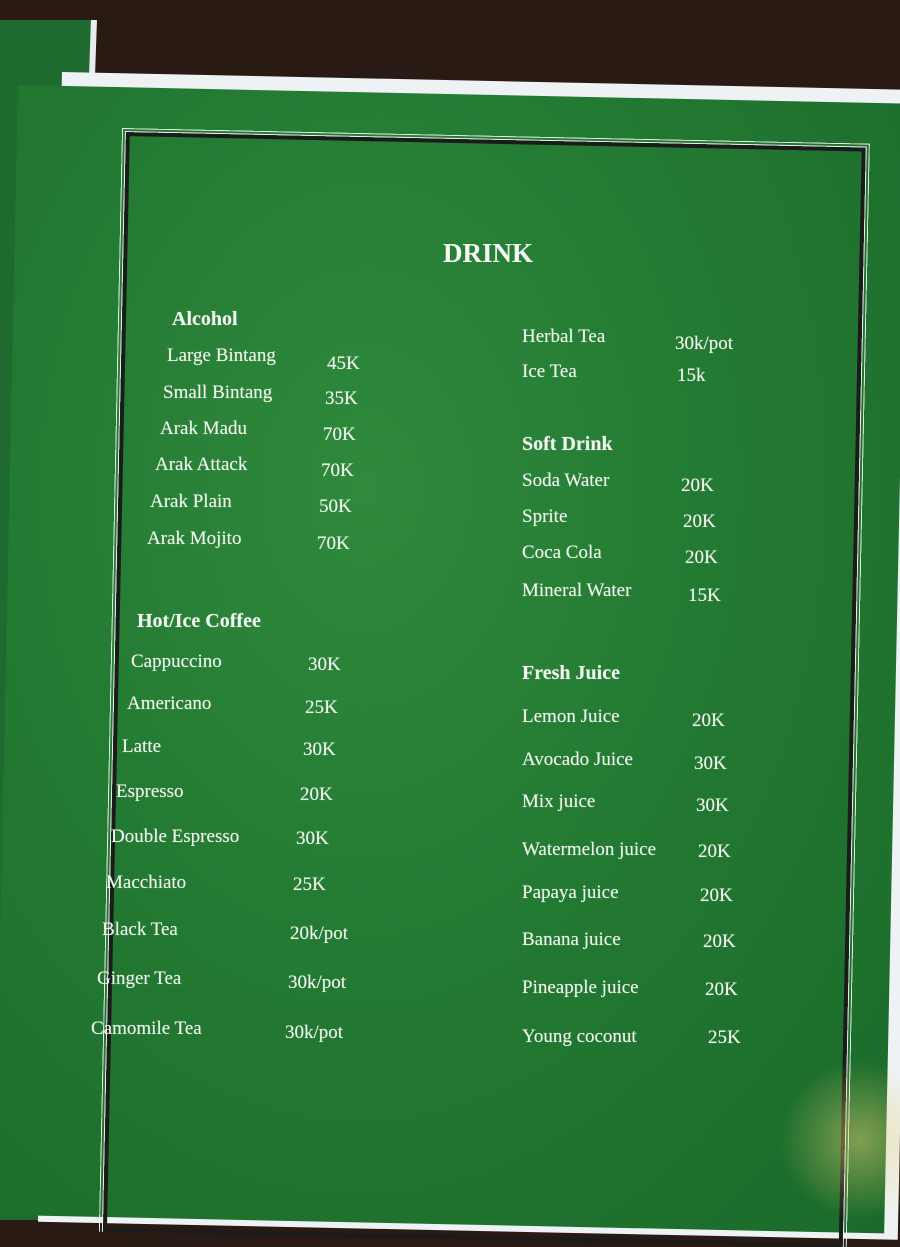 The image size is (900, 1247). Describe the element at coordinates (176, 661) in the screenshot. I see `menu-item-name: Cappuccino` at that location.